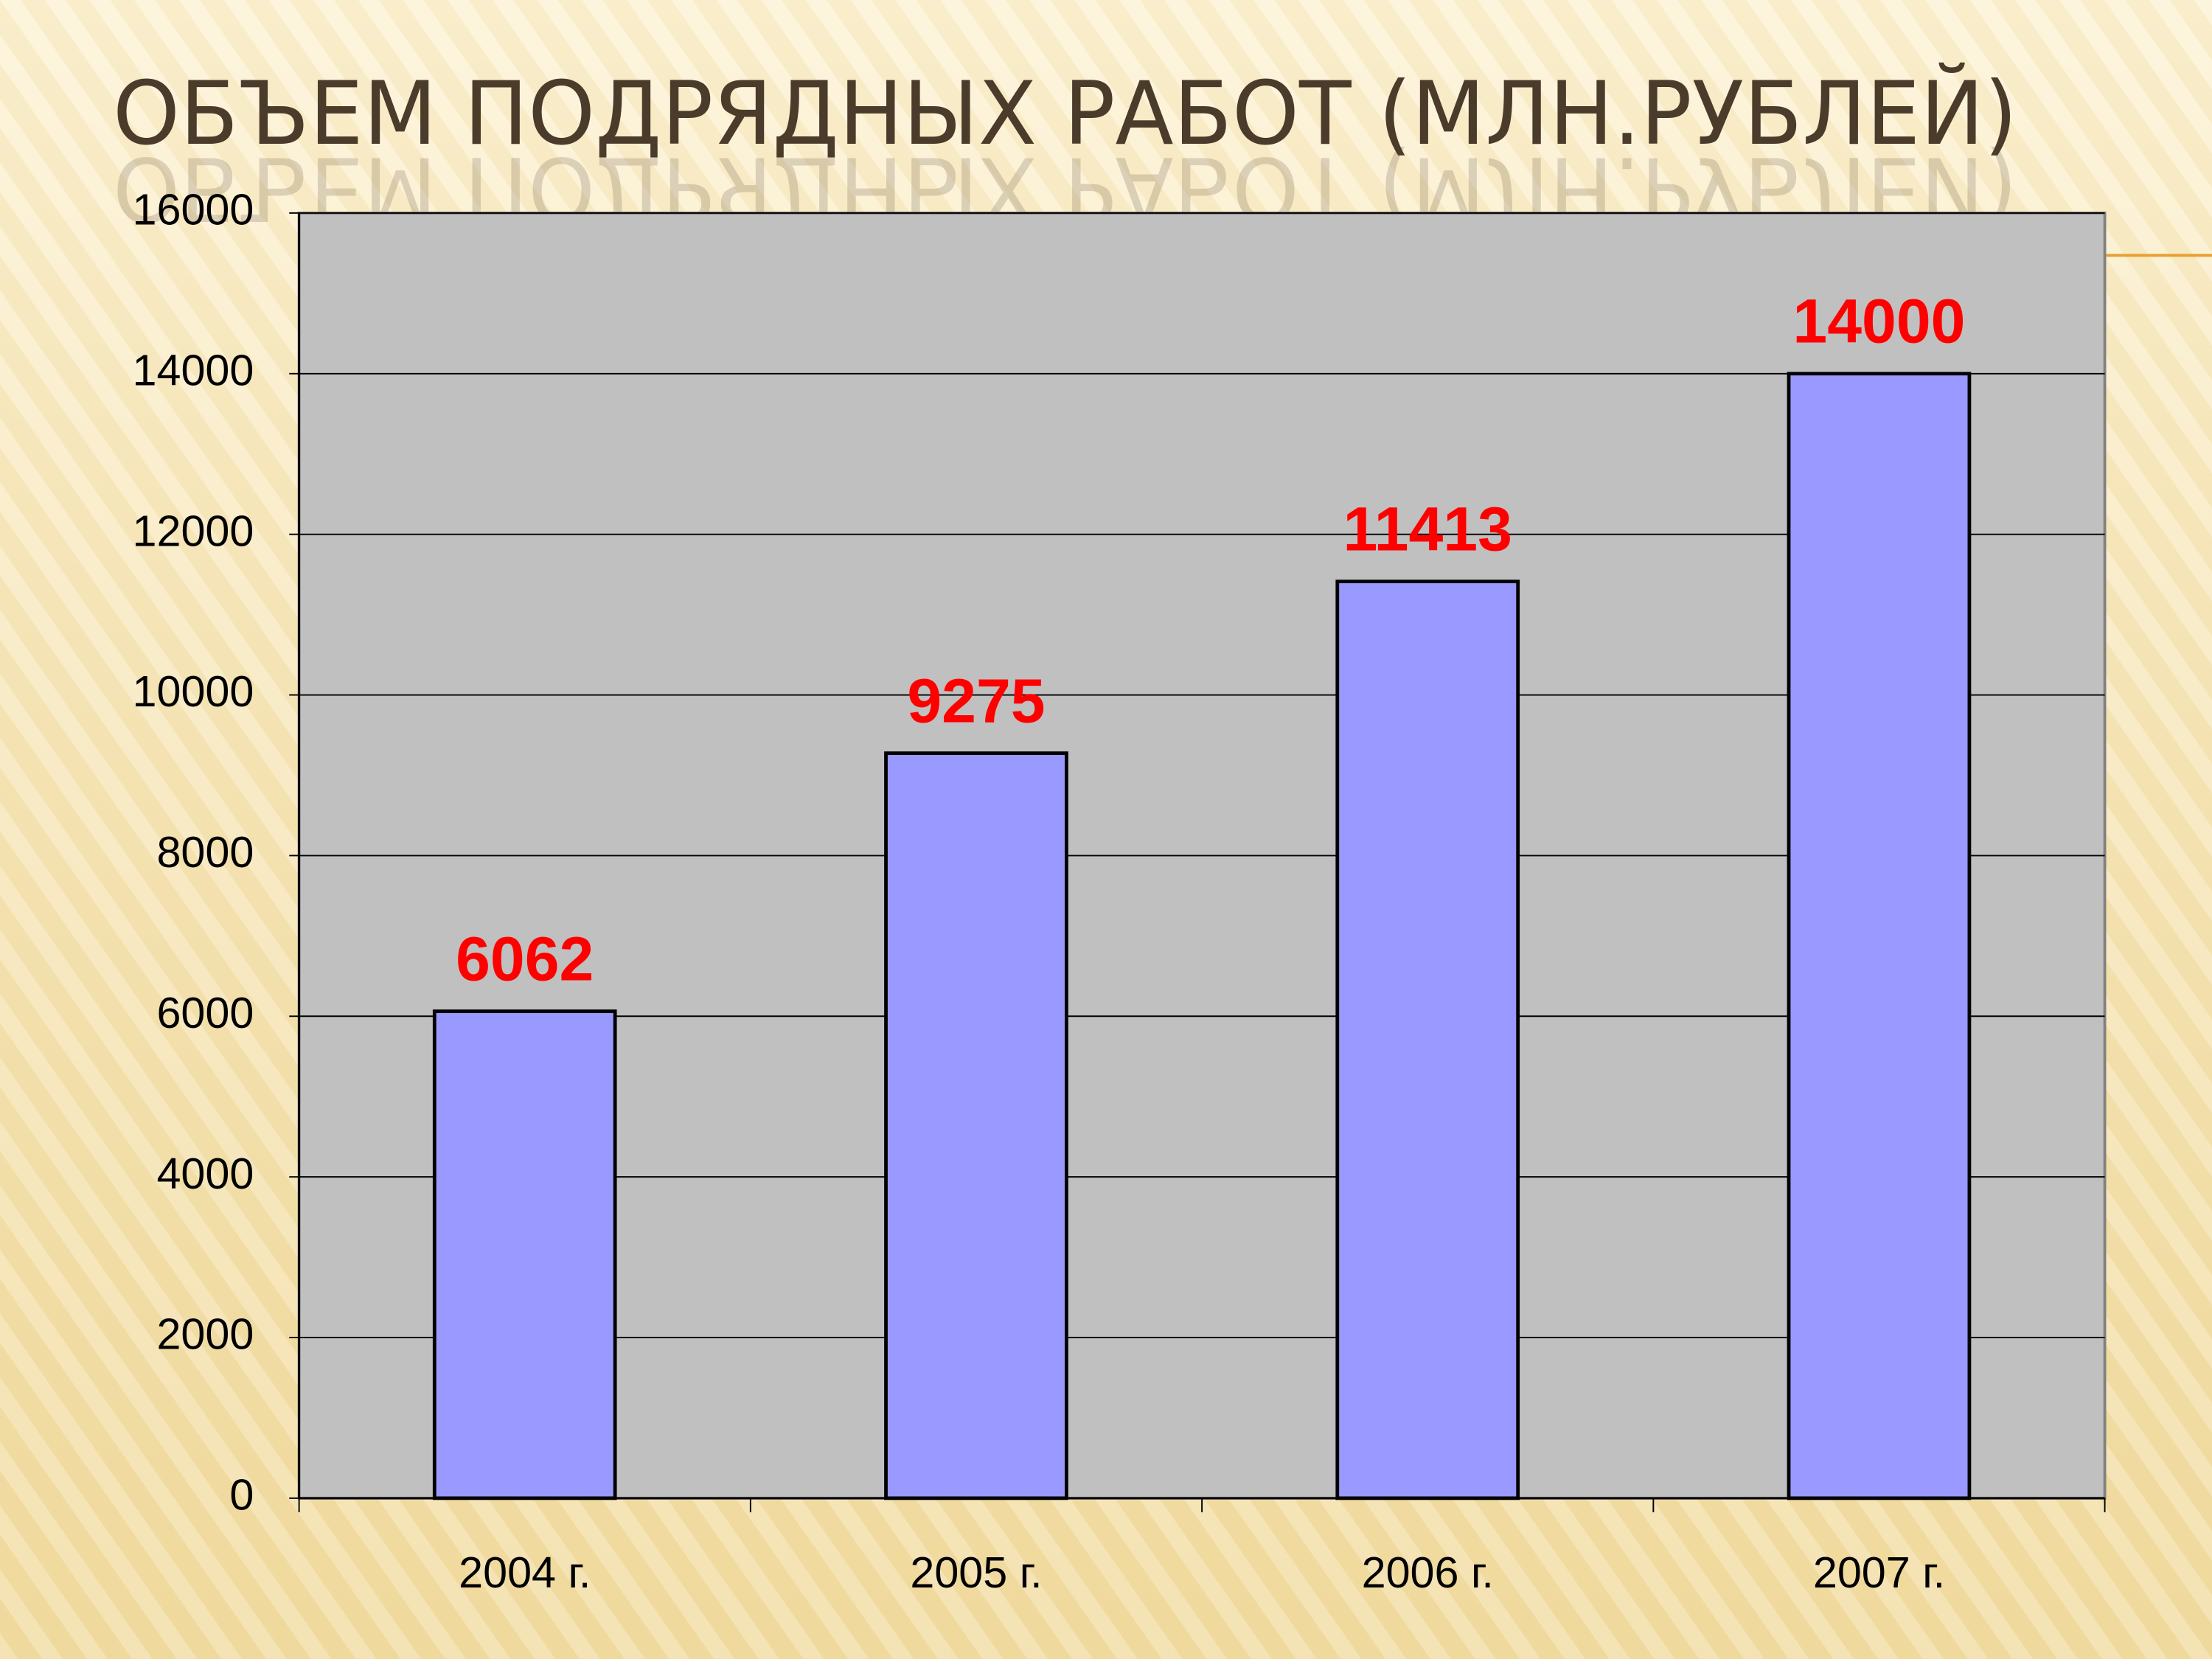 This screenshot has width=2212, height=1659. I want to click on value-label: 11413, so click(1427, 529).